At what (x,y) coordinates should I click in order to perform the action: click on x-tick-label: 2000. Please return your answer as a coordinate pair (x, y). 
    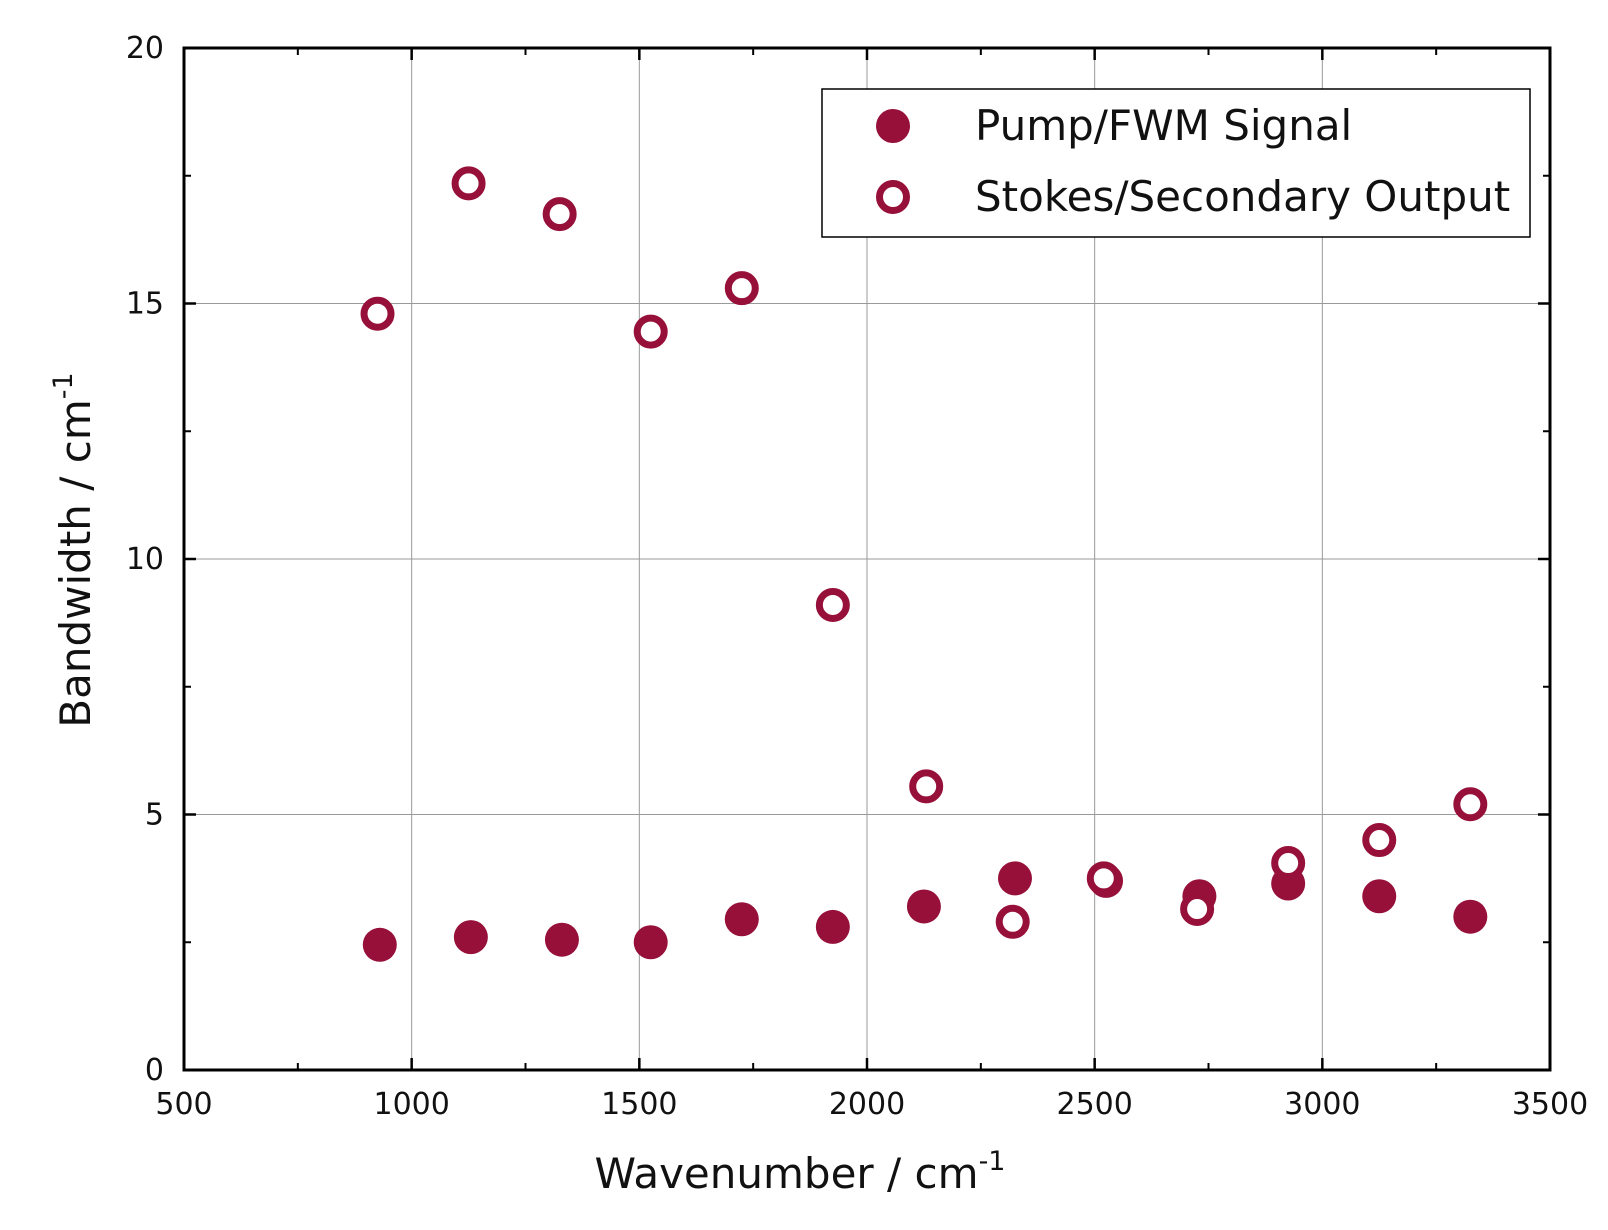
    Looking at the image, I should click on (867, 1104).